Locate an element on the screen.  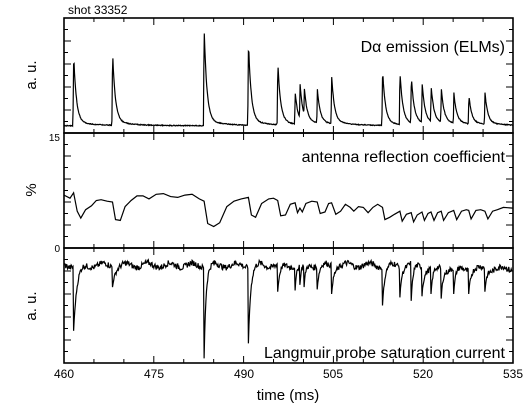
x-tick-label: 520 is located at coordinates (423, 374).